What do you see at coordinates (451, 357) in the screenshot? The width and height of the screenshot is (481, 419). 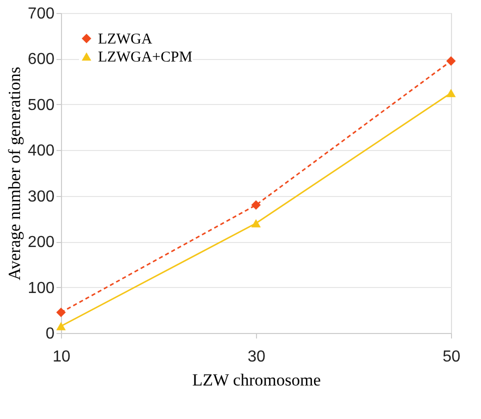 I see `x-tick-label: 50` at bounding box center [451, 357].